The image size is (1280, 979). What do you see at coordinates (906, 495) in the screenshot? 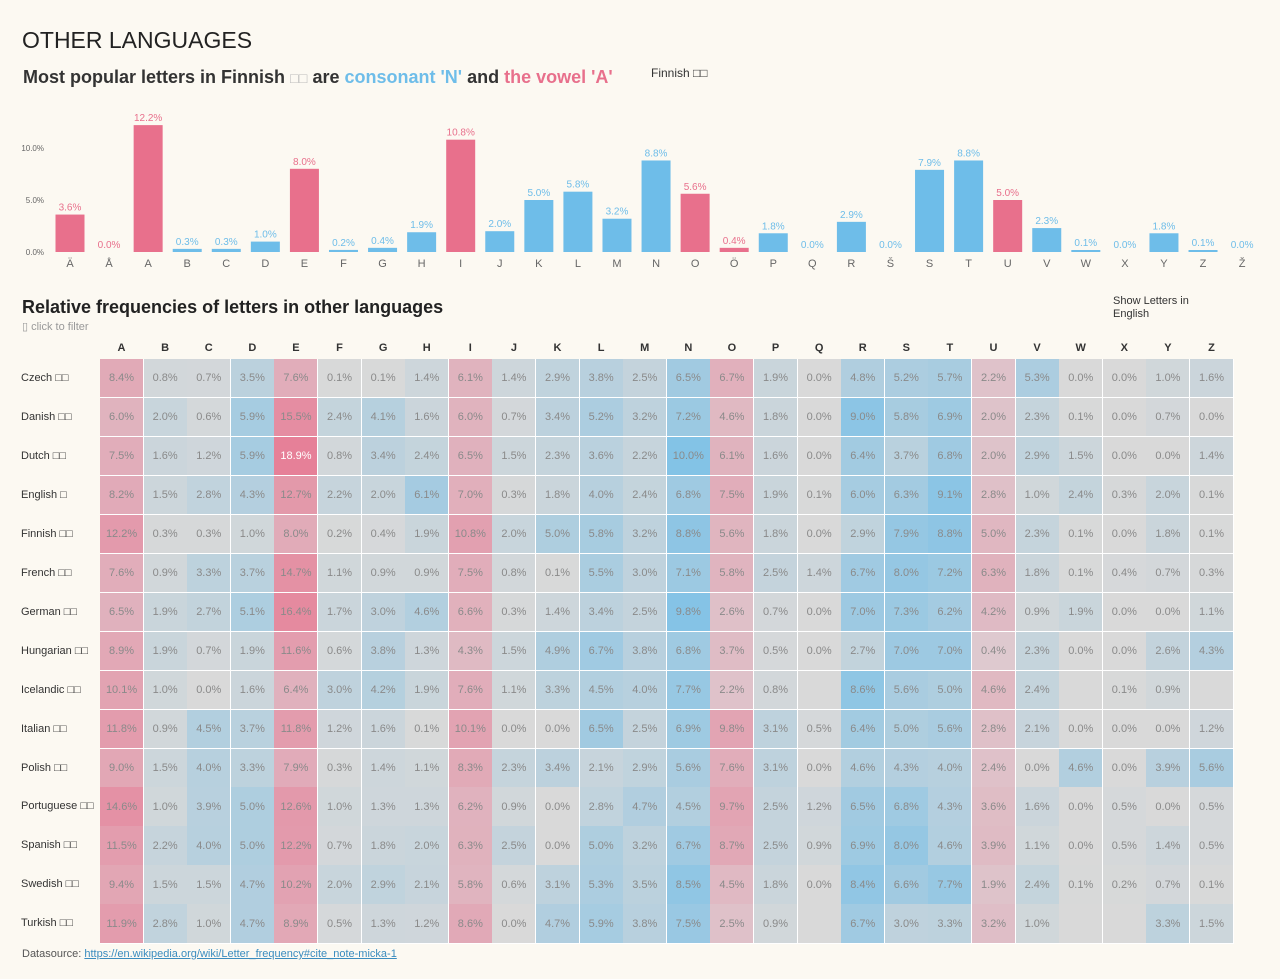
I see `heatmap-cell: 6.3%` at bounding box center [906, 495].